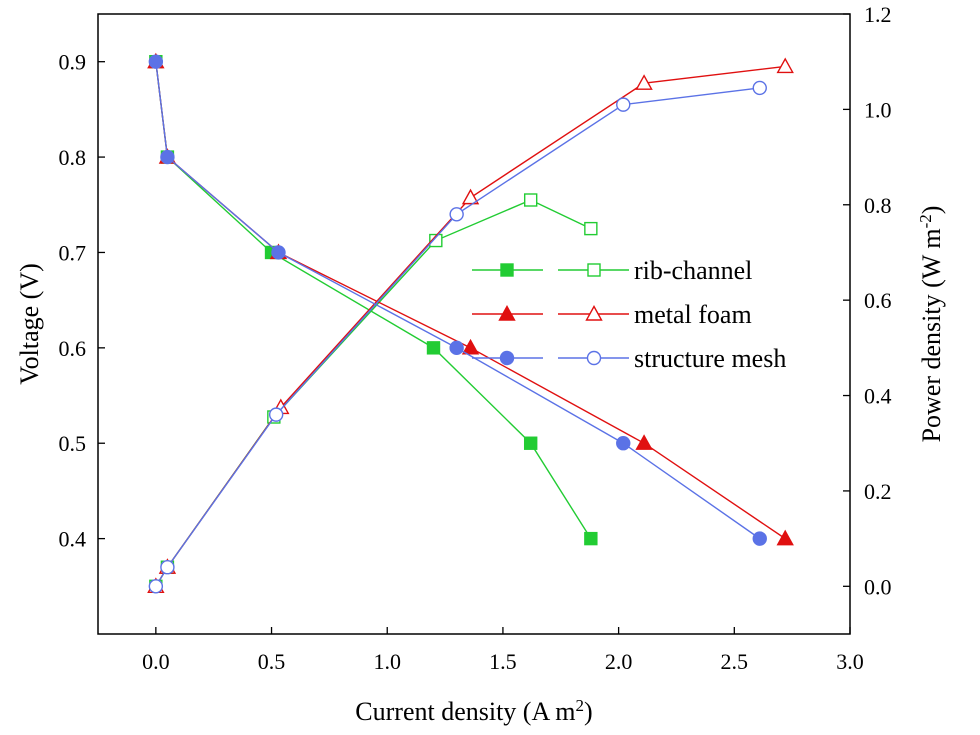  I want to click on y-right-axis-title-sup: -2, so click(925, 221).